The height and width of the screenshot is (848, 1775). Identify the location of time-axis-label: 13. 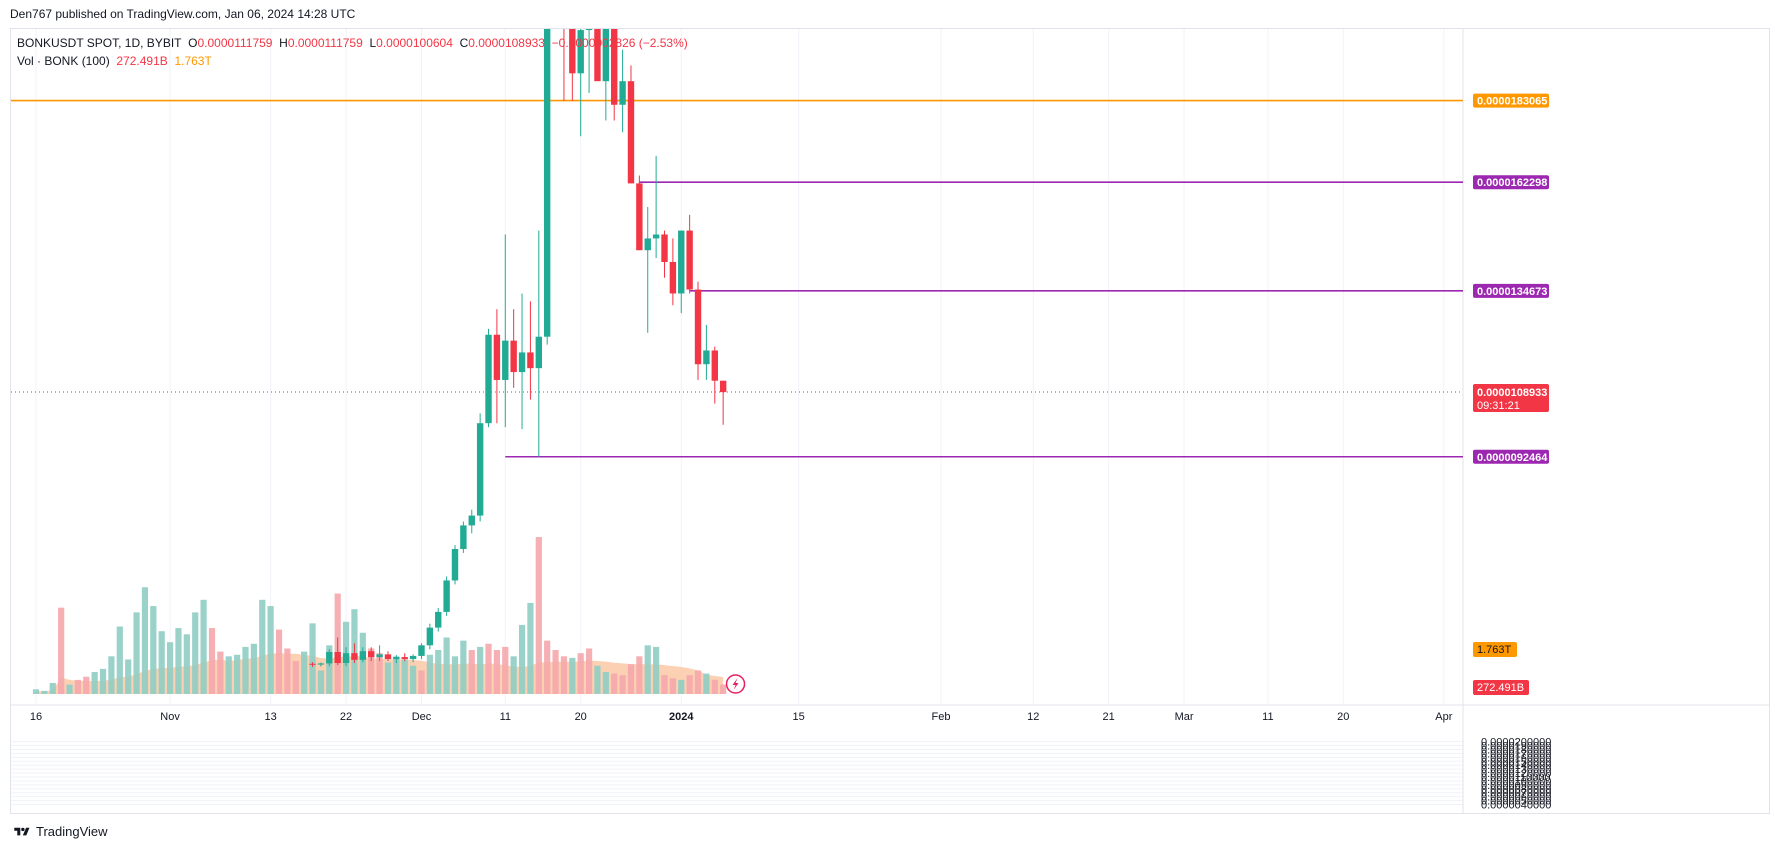
(271, 717).